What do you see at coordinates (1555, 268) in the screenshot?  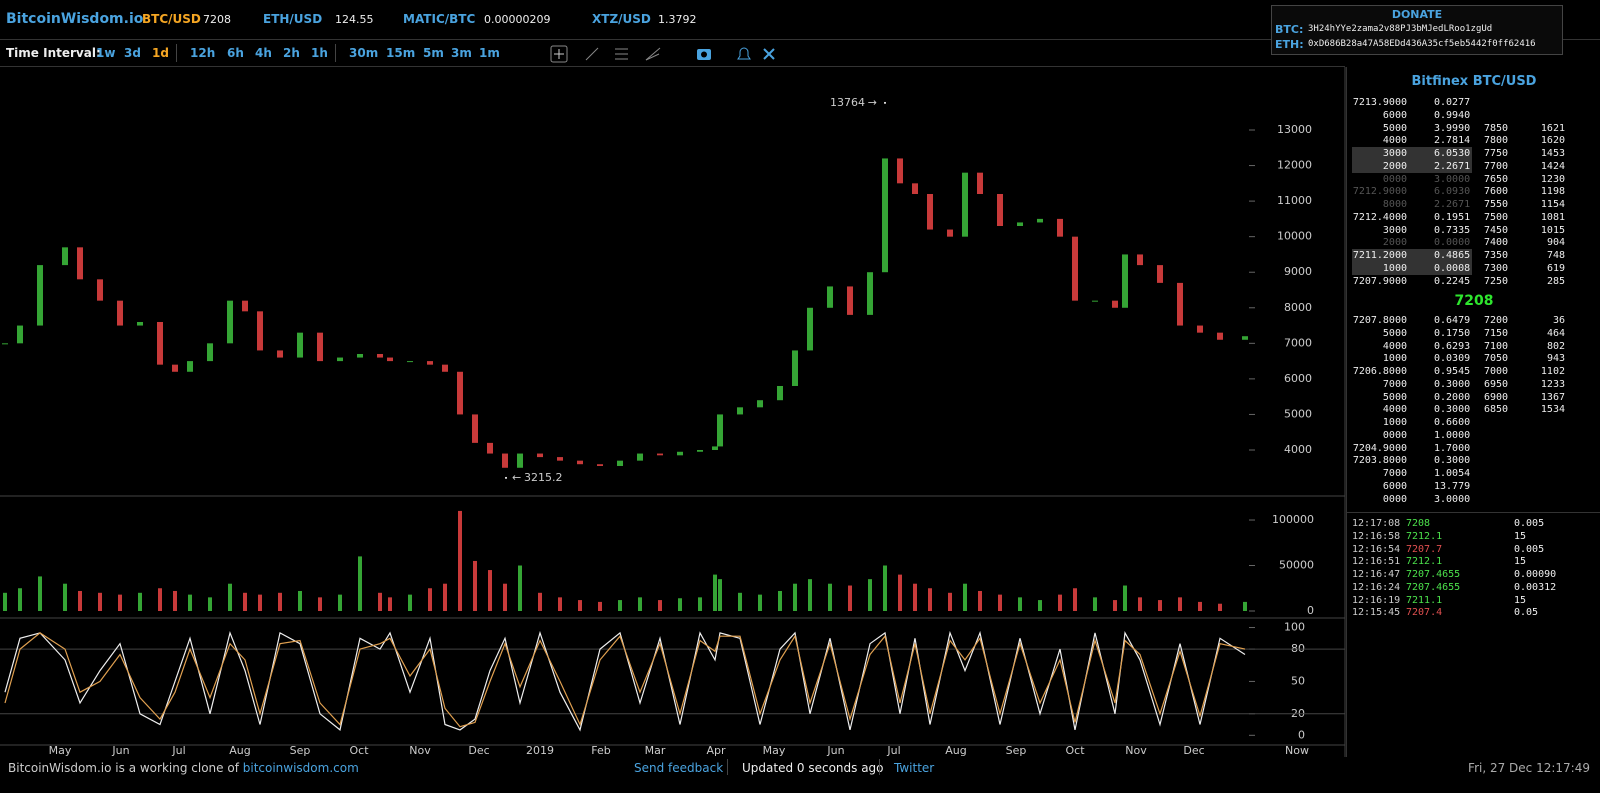 I see `level-count: 619` at bounding box center [1555, 268].